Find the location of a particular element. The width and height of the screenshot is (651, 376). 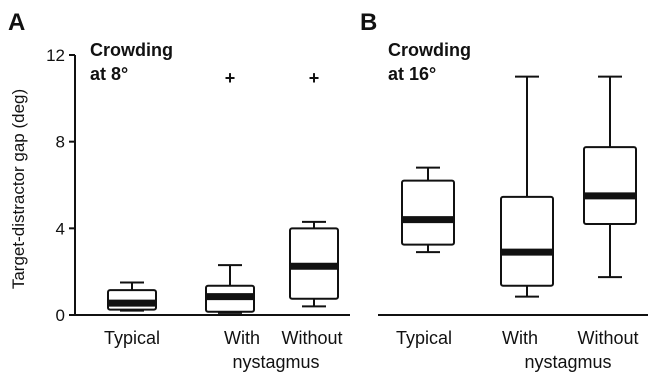

panel-label: B is located at coordinates (368, 22).